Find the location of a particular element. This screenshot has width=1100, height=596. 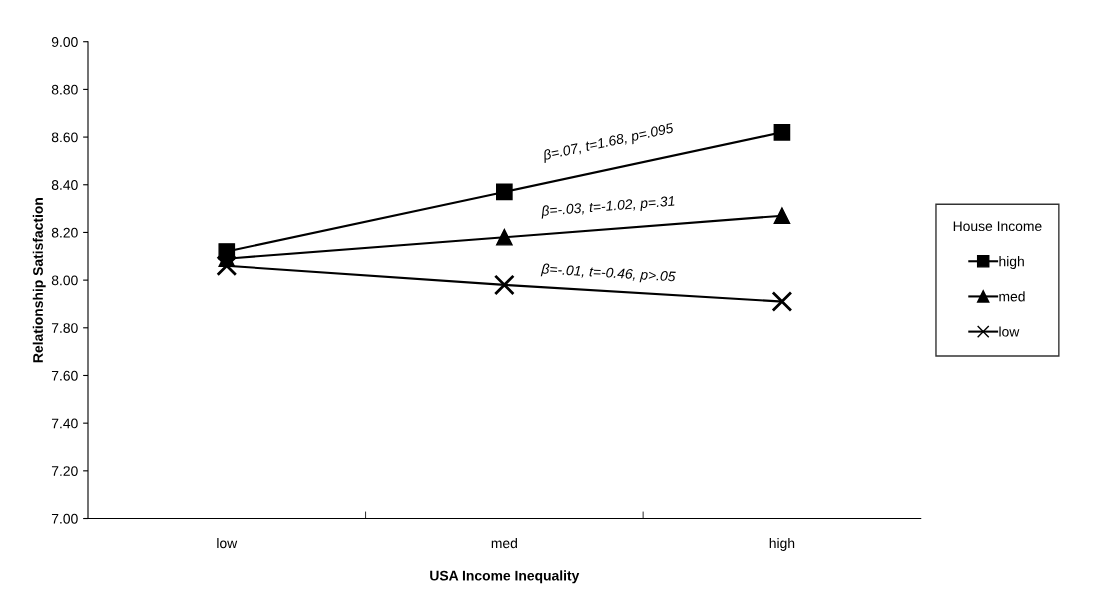

annotation: β=-.01, t=-0.46, p>.05 is located at coordinates (608, 274).